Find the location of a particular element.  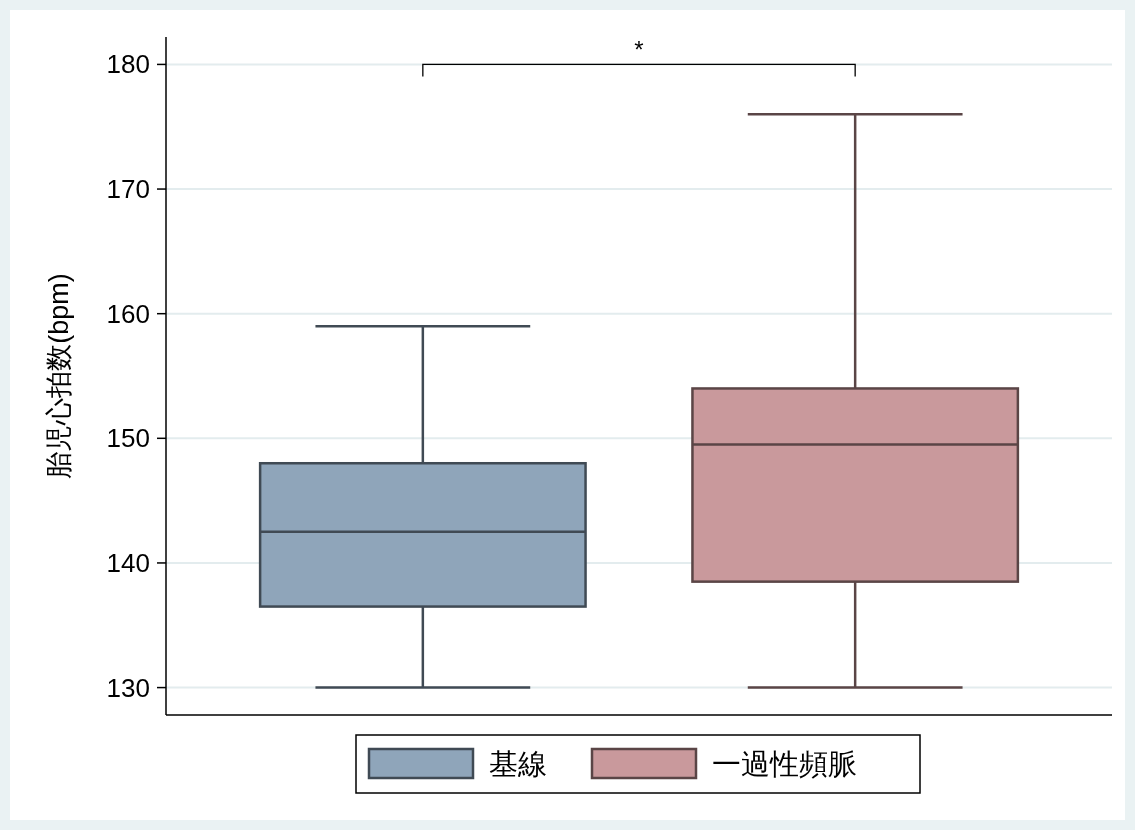

y-tick-label: 170 is located at coordinates (128, 189).